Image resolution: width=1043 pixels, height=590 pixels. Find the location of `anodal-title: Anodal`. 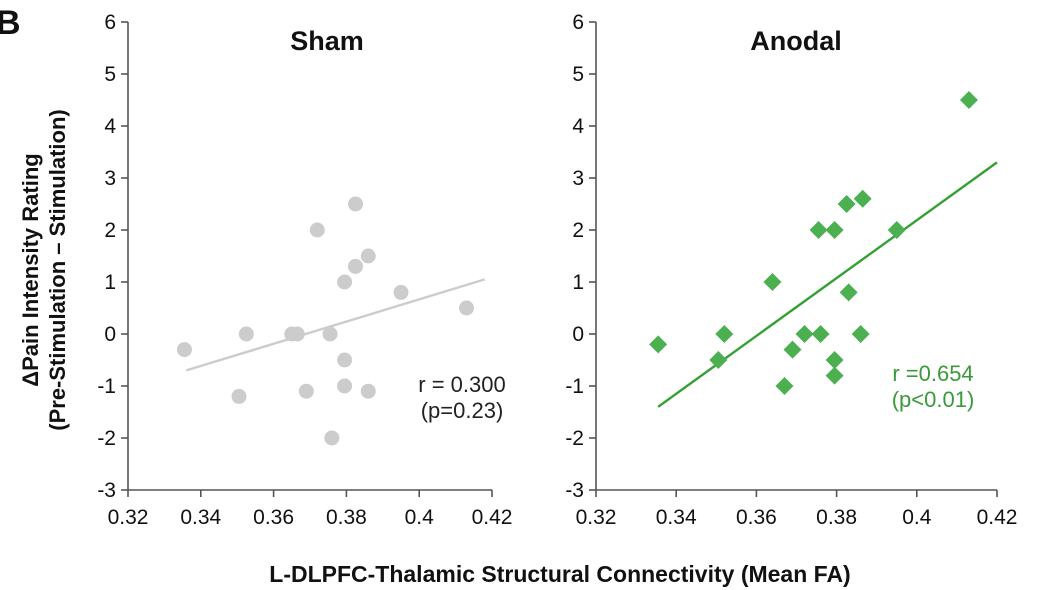

anodal-title: Anodal is located at coordinates (796, 41).